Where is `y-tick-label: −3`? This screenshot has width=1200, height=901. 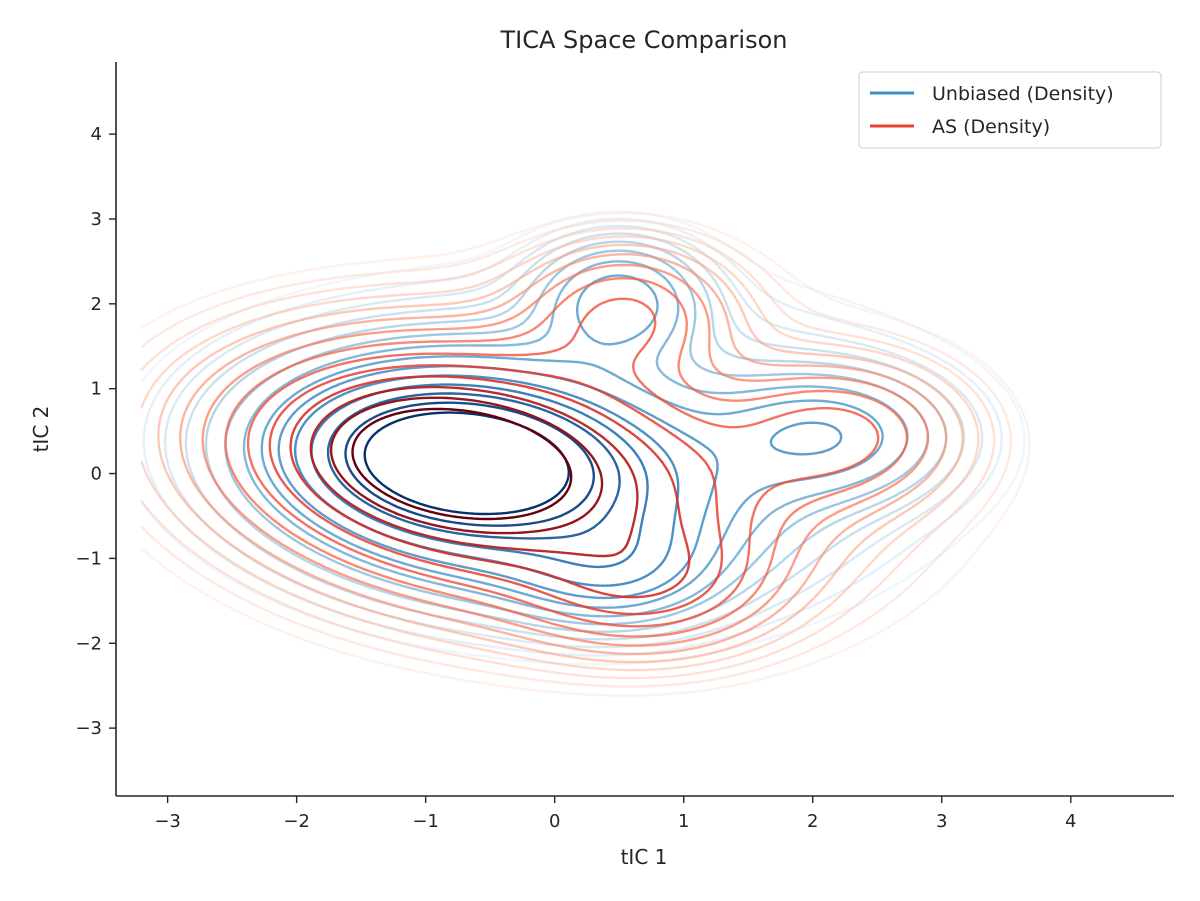
y-tick-label: −3 is located at coordinates (88, 728).